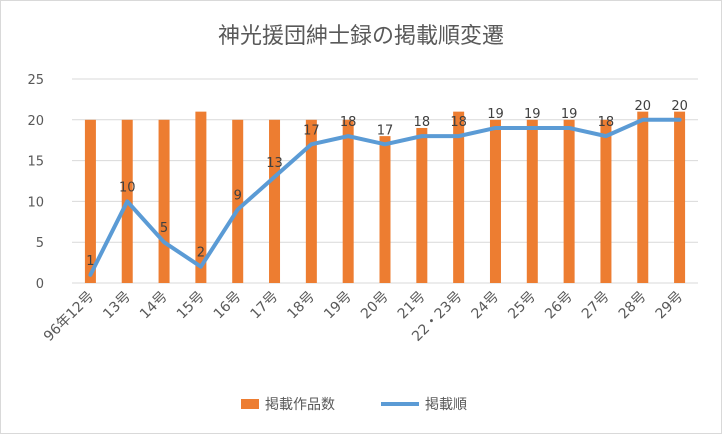  What do you see at coordinates (40, 284) in the screenshot?
I see `y-tick-label: 0` at bounding box center [40, 284].